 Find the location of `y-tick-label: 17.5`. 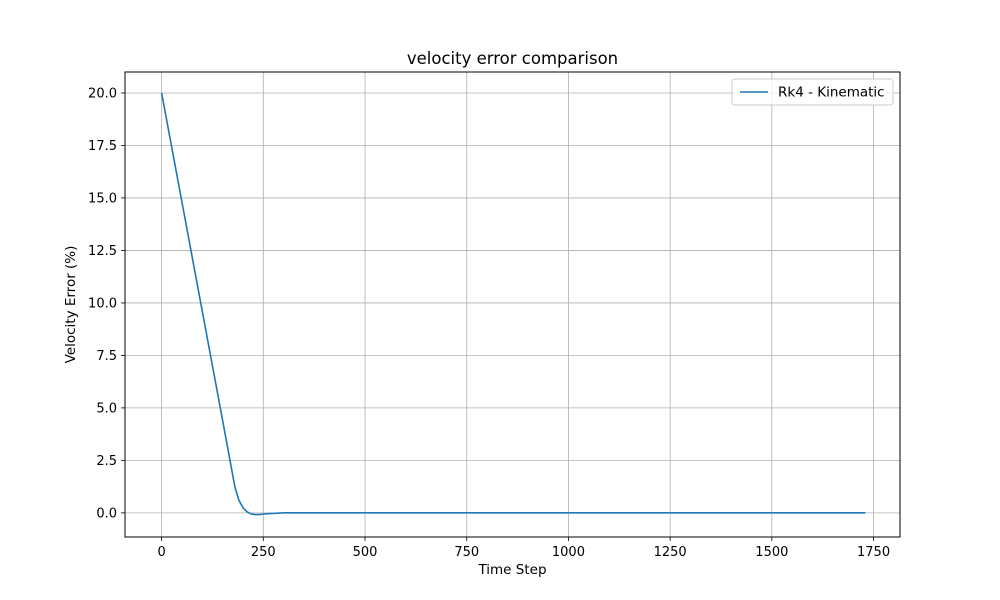

y-tick-label: 17.5 is located at coordinates (102, 146).